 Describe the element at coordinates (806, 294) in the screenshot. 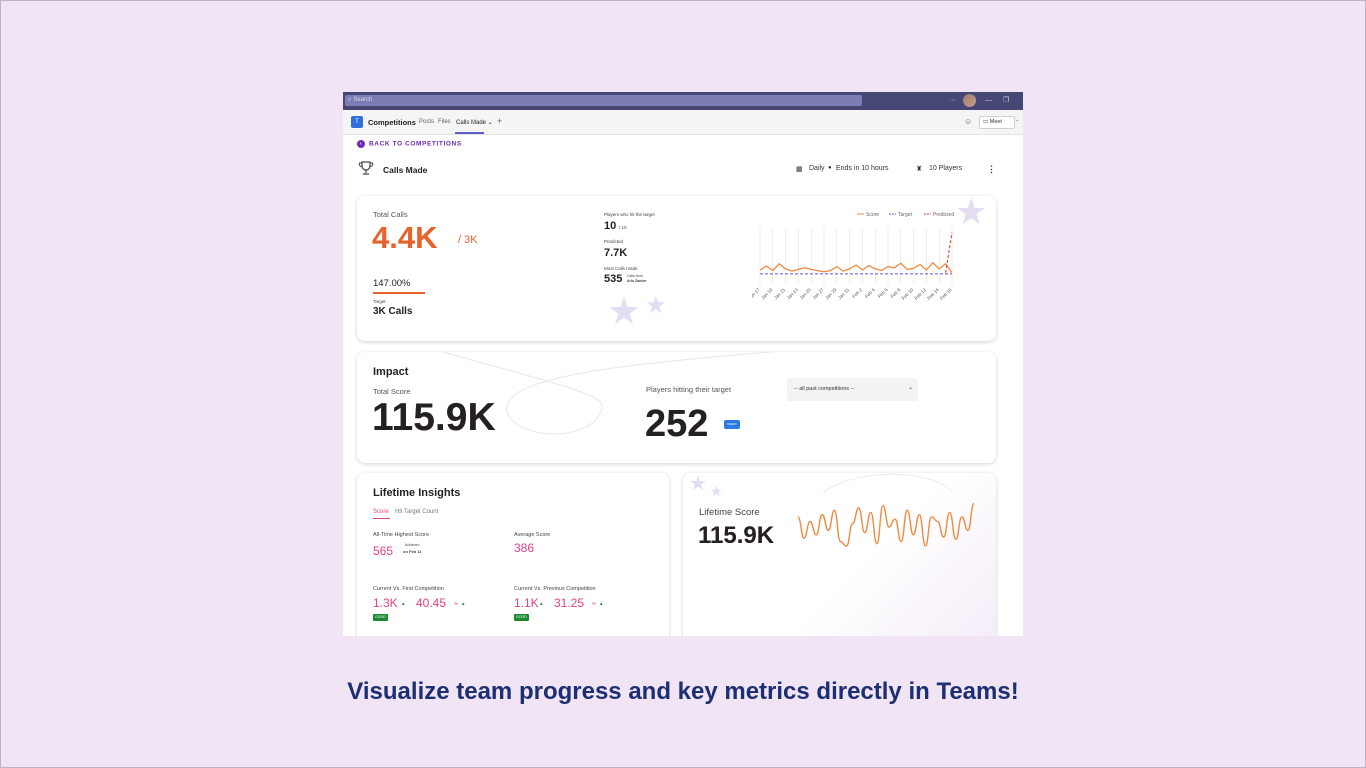

I see `x-tick-label: Jan 25` at that location.